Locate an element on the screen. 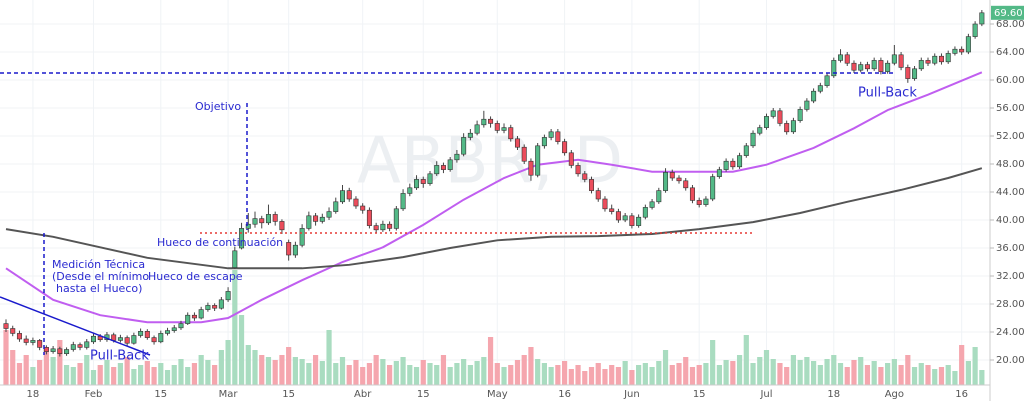 The height and width of the screenshot is (401, 1024). y-tick-label: 64.00 is located at coordinates (1010, 52).